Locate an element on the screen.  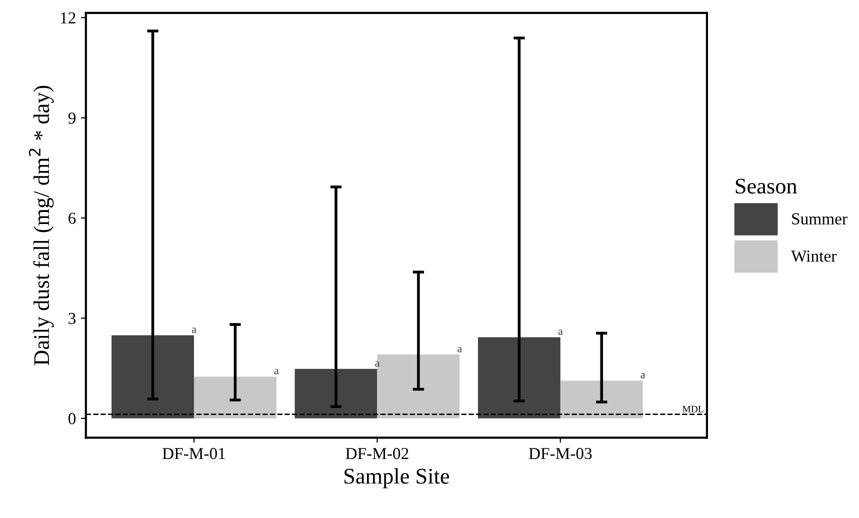
x-tick-label: DF-M-02 is located at coordinates (377, 454).